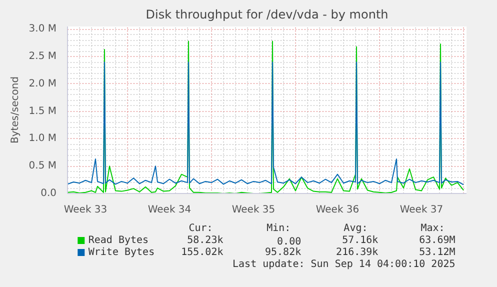  Describe the element at coordinates (357, 252) in the screenshot. I see `text: 216.39k` at that location.